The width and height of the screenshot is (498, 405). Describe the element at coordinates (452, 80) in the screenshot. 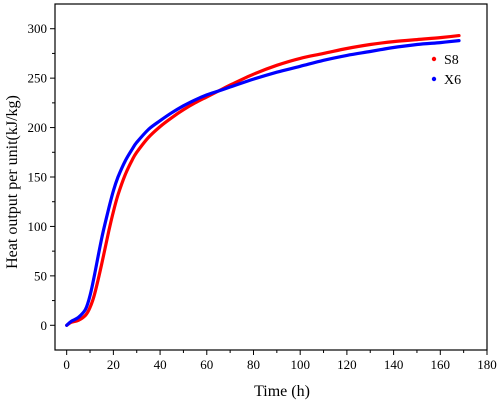

I see `legend-label-x6: X6` at that location.